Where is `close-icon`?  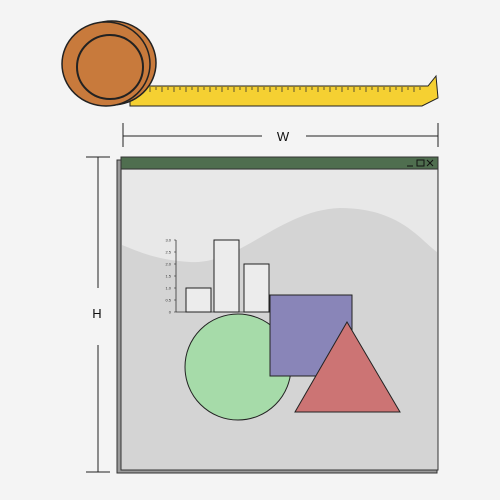 close-icon is located at coordinates (430, 163).